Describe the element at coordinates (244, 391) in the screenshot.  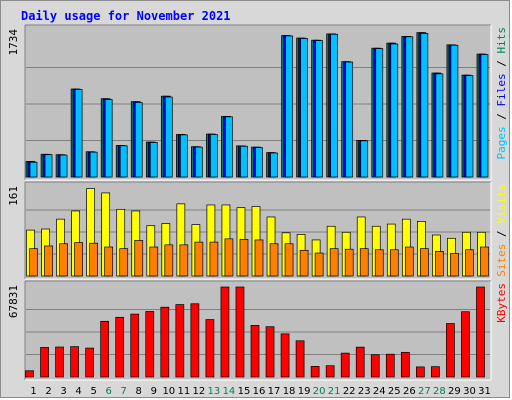
I see `day-label-15: 15` at that location.